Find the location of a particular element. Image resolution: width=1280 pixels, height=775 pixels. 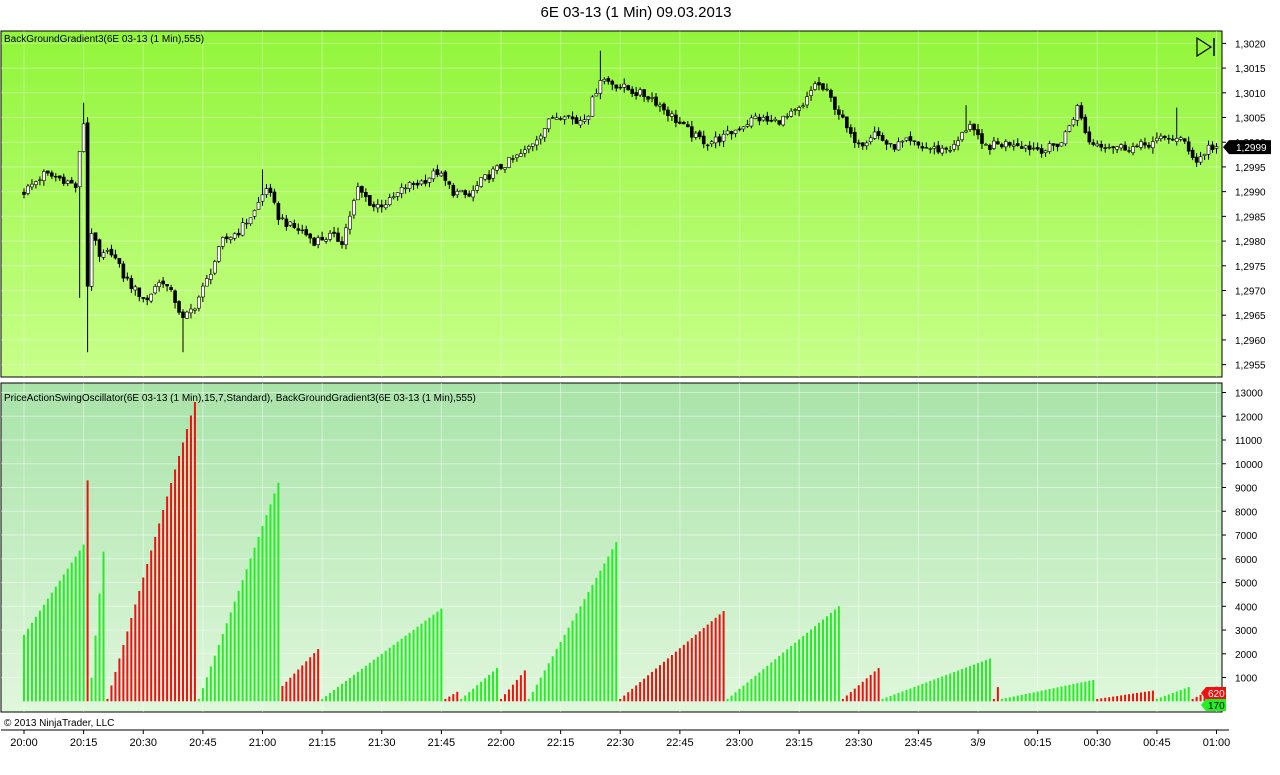

price-tick-label: 1,2995 is located at coordinates (1250, 168).